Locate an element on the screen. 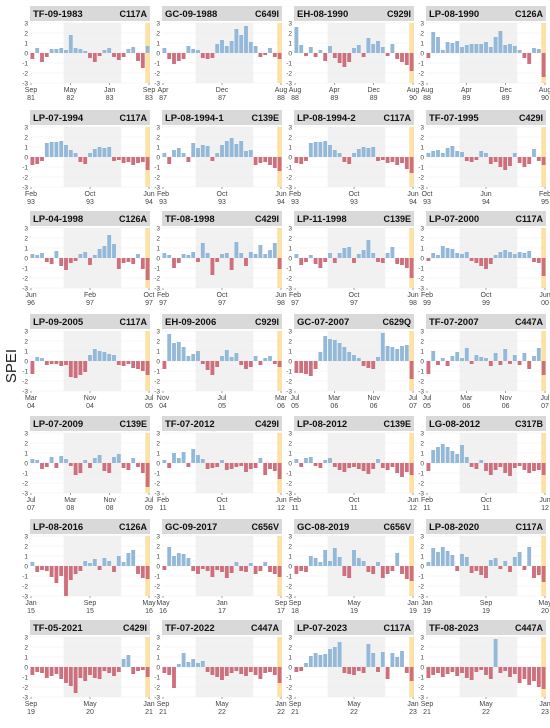 Image resolution: width=550 pixels, height=728 pixels. x-tick-label: Jan is located at coordinates (148, 704).